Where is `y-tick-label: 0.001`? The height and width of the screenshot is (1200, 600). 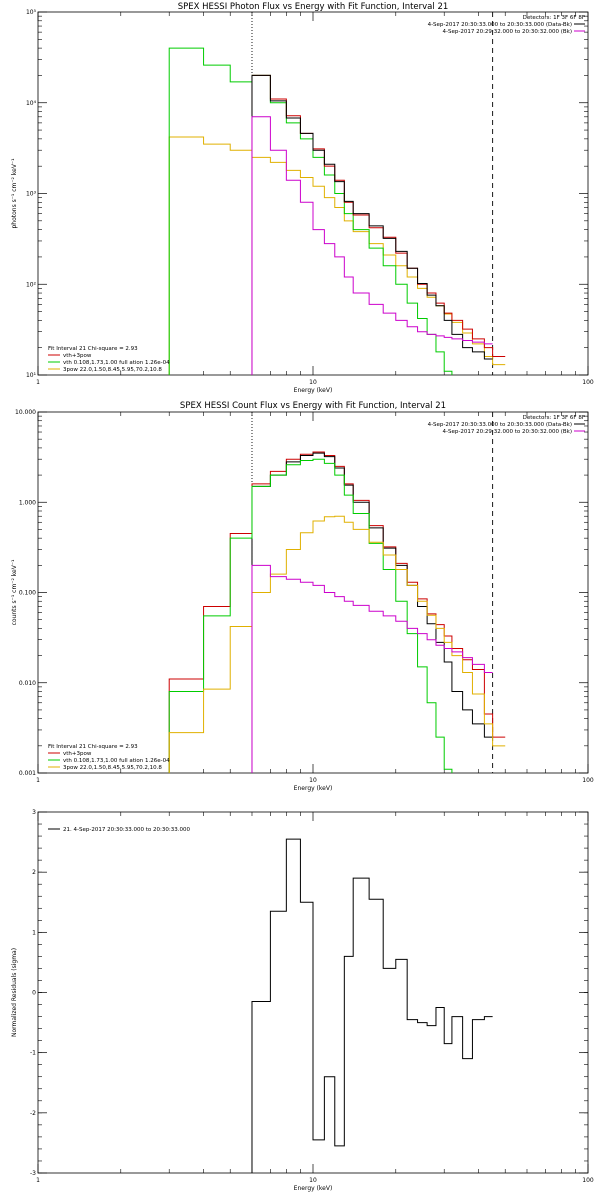 y-tick-label: 0.001 is located at coordinates (27, 773).